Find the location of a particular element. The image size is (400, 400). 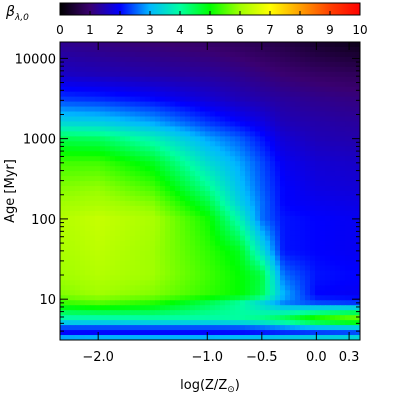

colorbar-tick-label: 3 is located at coordinates (150, 30).